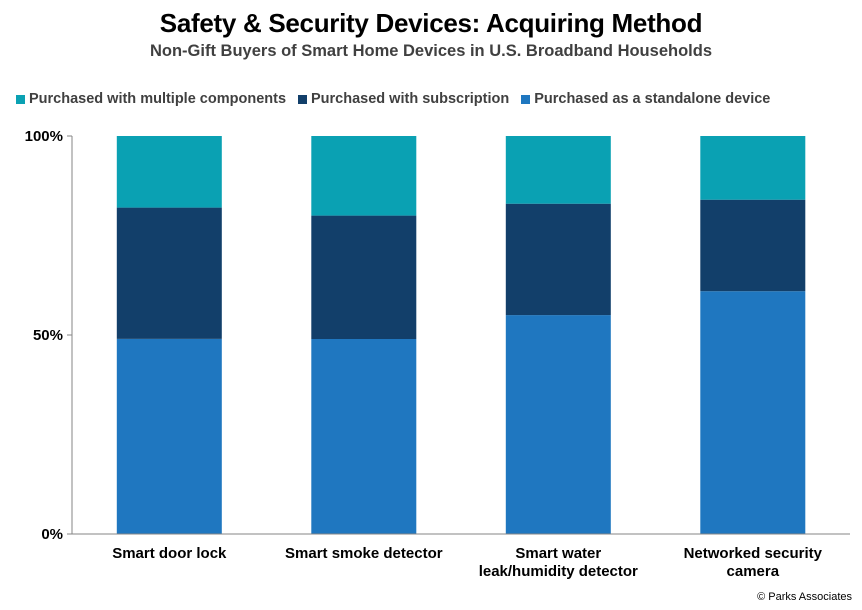 This screenshot has height=610, width=862. I want to click on x-tick-label: leak/humidity detector, so click(558, 571).